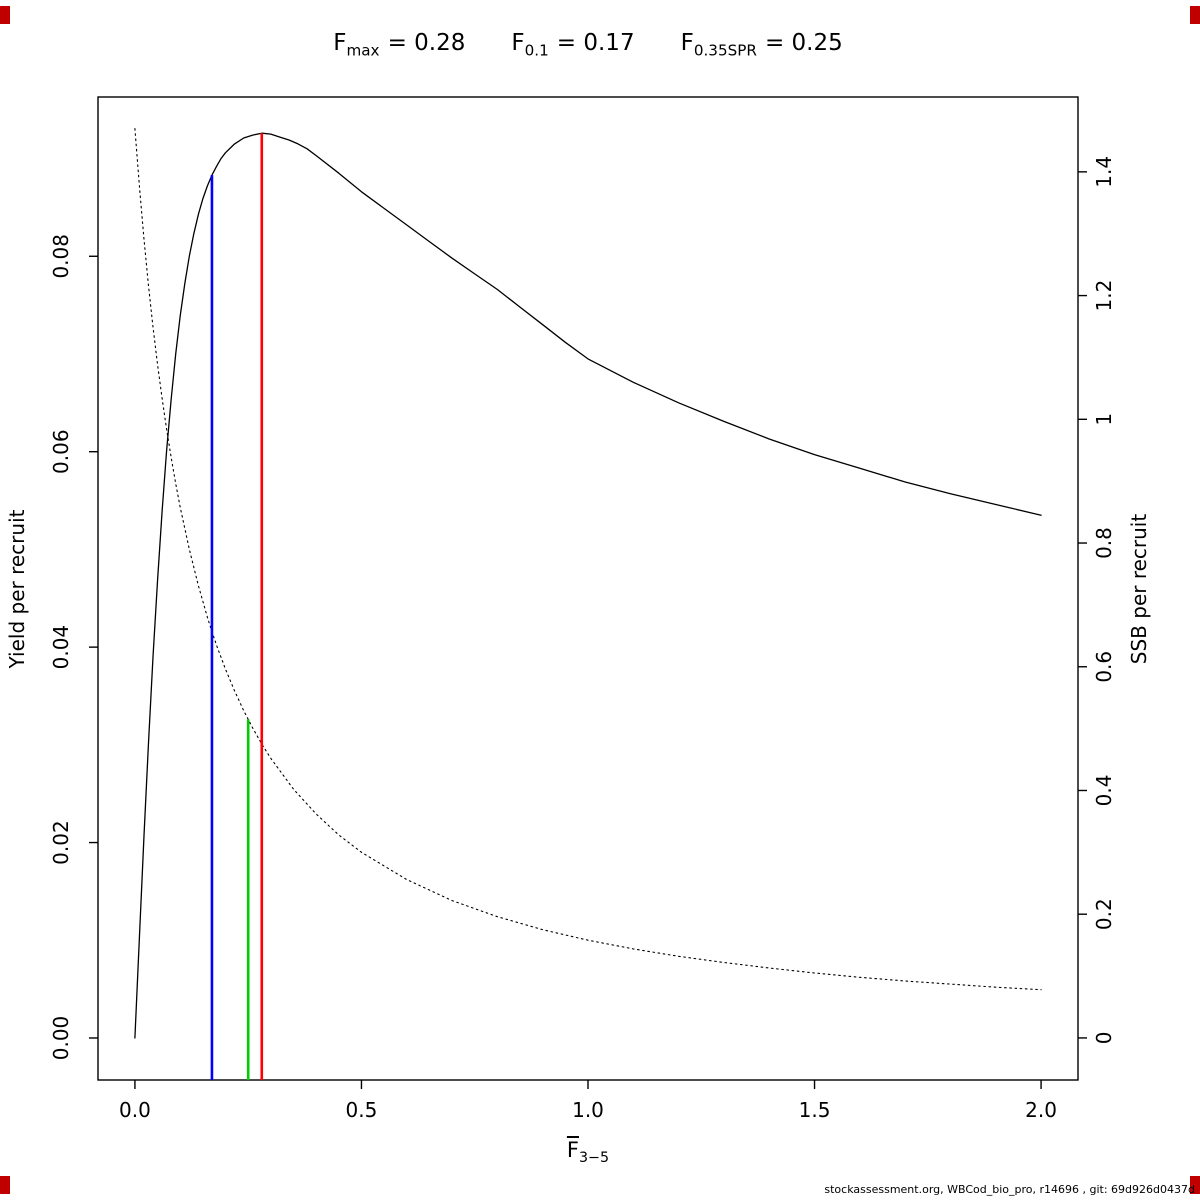 The image size is (1200, 1200). I want to click on left-axis-tick-label: 0.04, so click(61, 647).